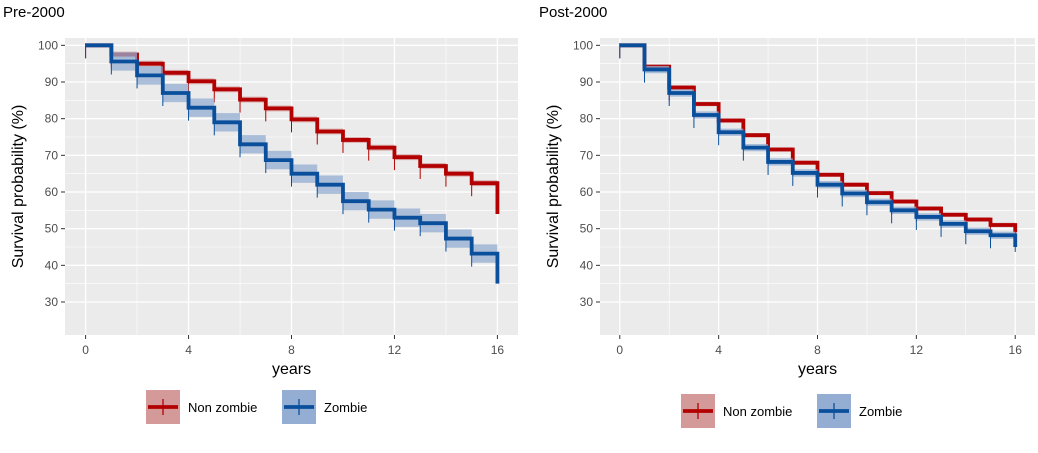  What do you see at coordinates (34, 12) in the screenshot?
I see `chart-title: Pre-2000` at bounding box center [34, 12].